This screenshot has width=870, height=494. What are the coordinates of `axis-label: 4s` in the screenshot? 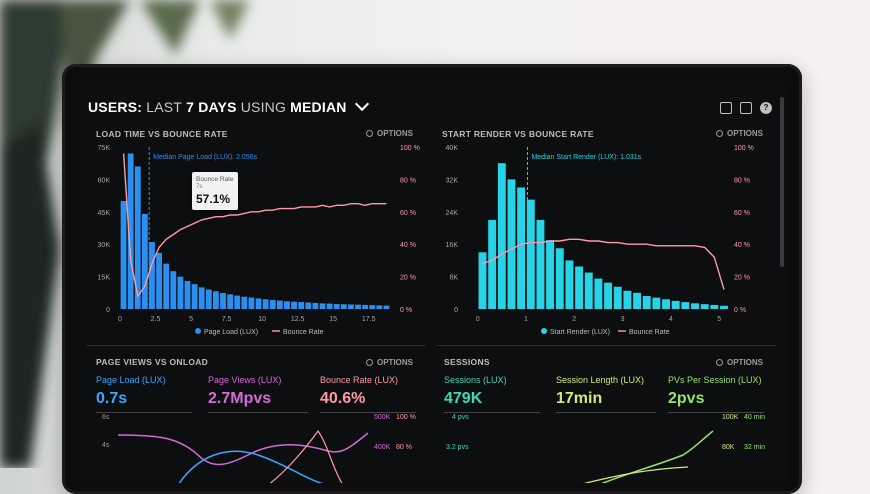 It's located at (106, 445).